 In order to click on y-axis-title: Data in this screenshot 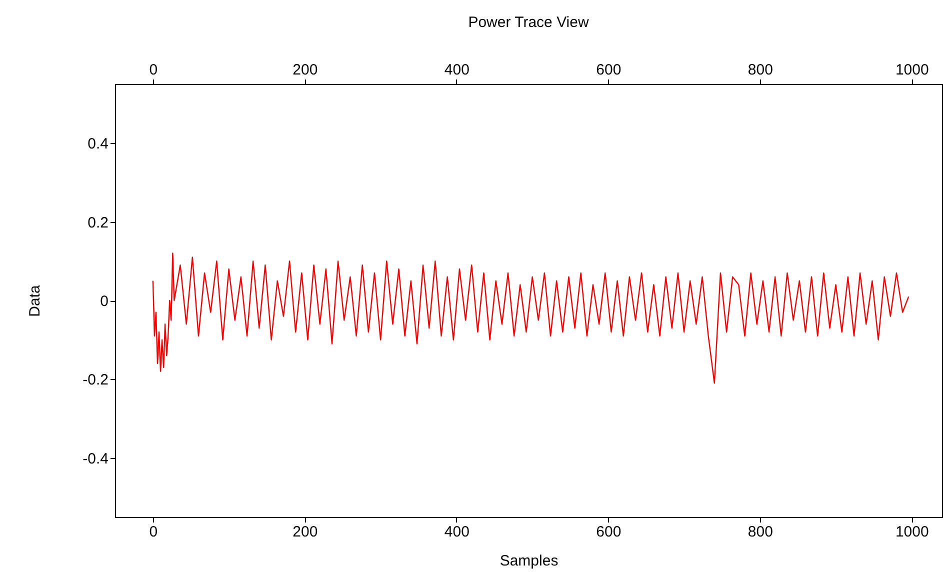, I will do `click(35, 300)`.